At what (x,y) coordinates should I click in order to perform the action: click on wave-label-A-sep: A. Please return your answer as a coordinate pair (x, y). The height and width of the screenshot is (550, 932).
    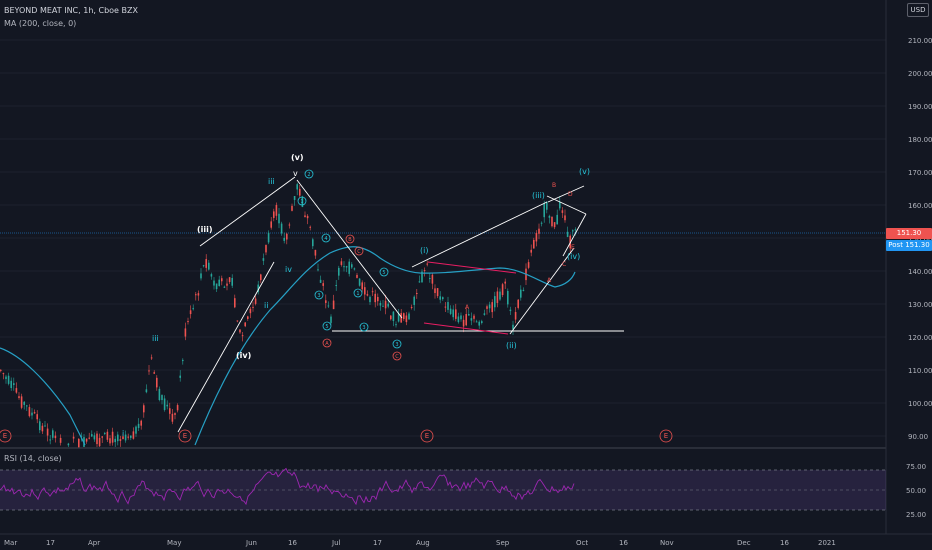
    Looking at the image, I should click on (549, 280).